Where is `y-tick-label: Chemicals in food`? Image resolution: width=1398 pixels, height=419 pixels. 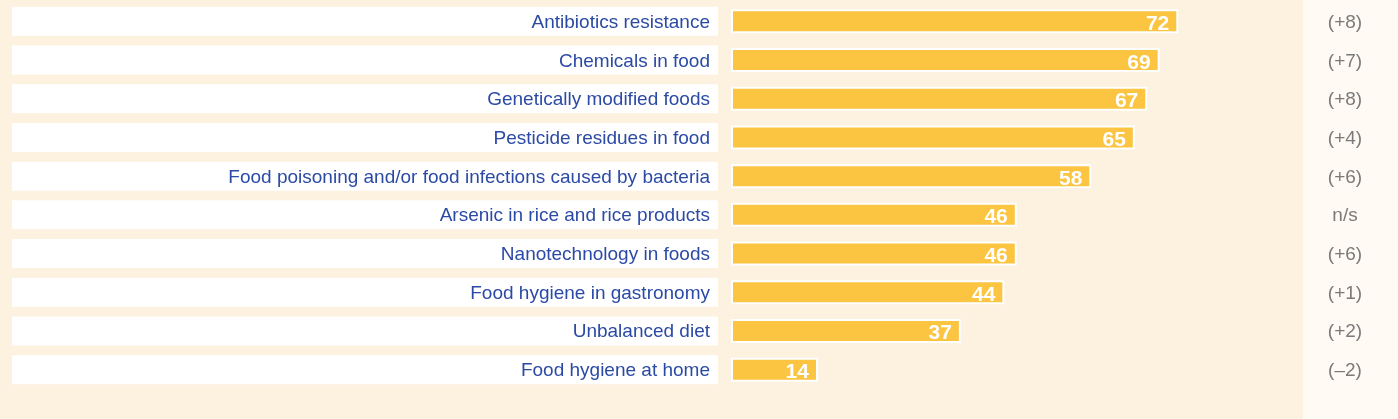
y-tick-label: Chemicals in food is located at coordinates (634, 60).